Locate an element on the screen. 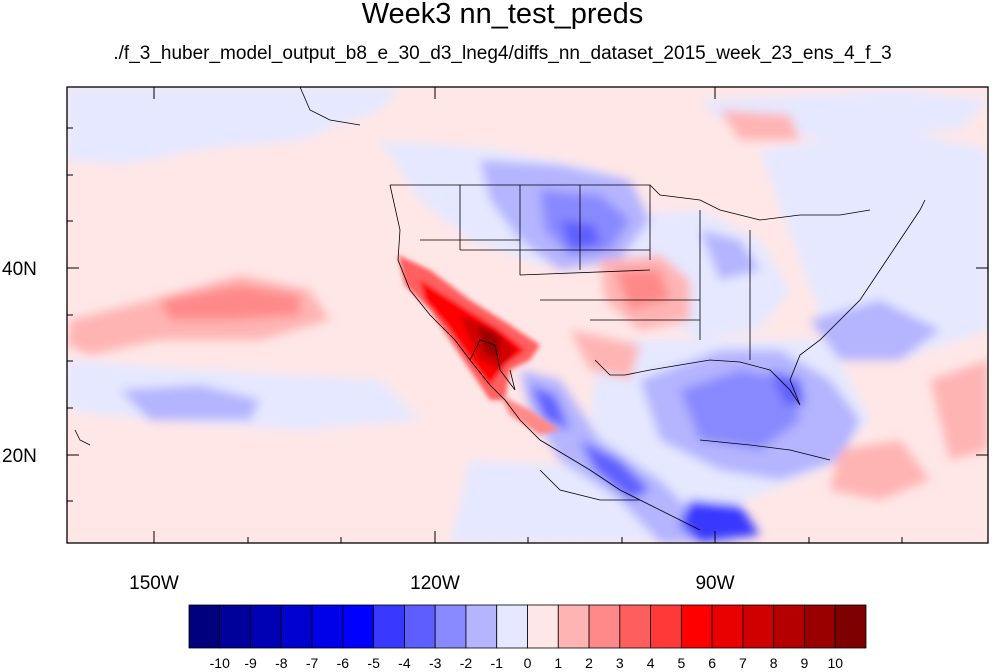  lon-label-150w: 150W is located at coordinates (154, 583).